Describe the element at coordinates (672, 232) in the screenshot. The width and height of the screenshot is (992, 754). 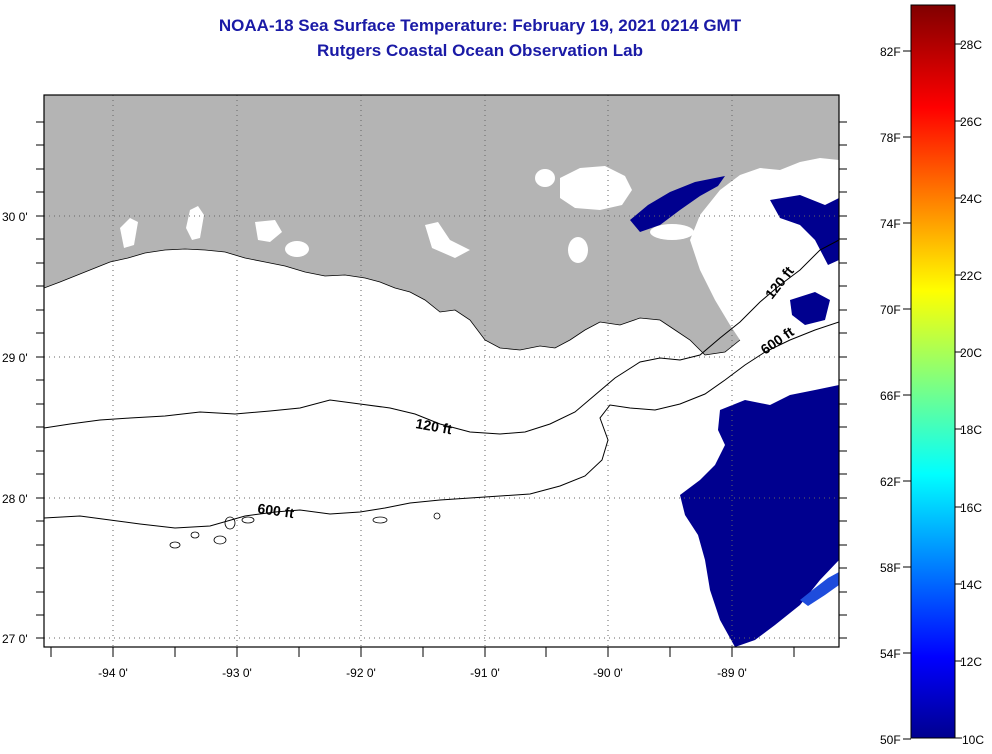
I see `lake-borgne` at that location.